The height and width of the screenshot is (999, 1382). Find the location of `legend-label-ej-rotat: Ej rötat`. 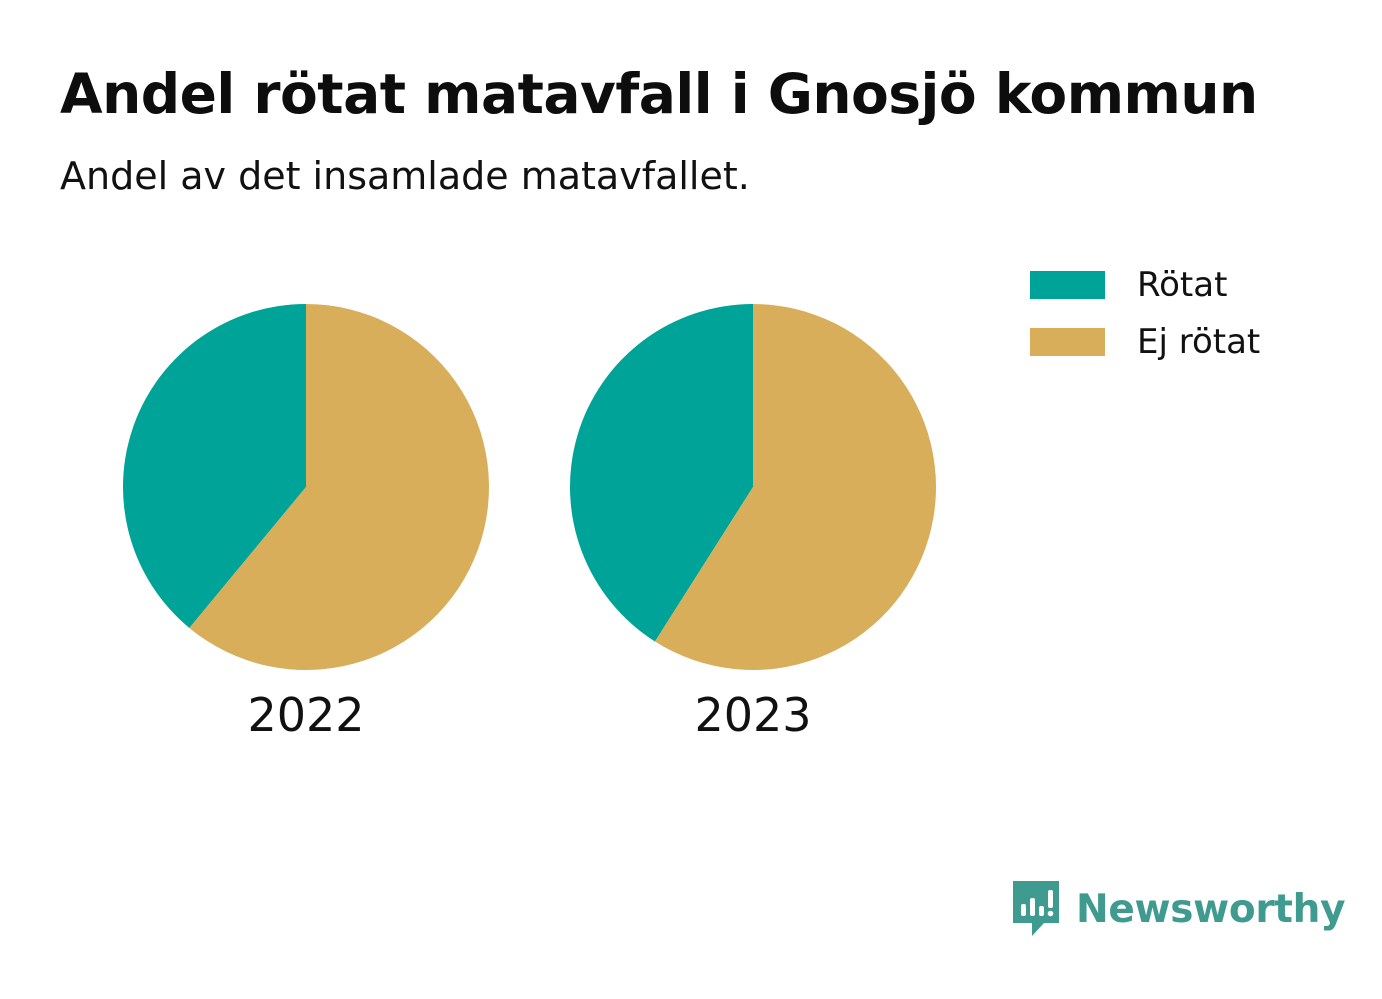

legend-label-ej-rotat: Ej rötat is located at coordinates (1199, 341).